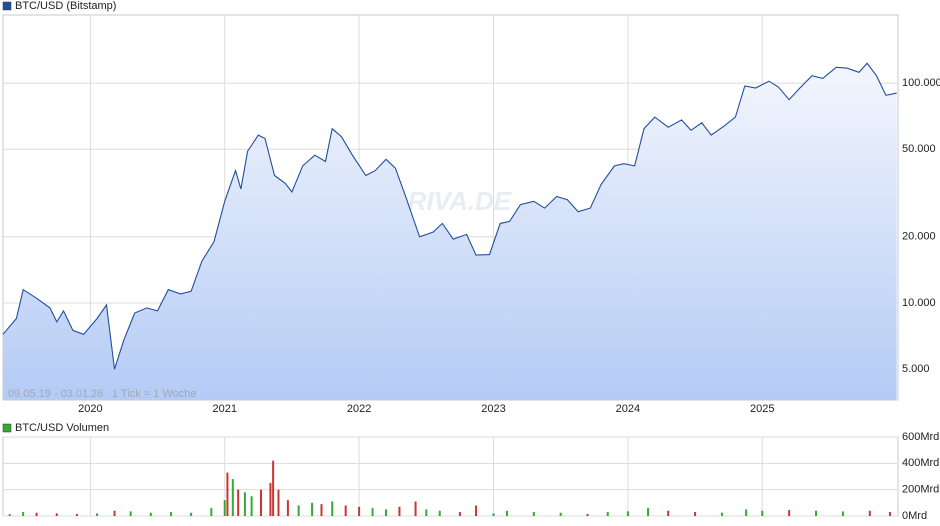 This screenshot has height=526, width=940. What do you see at coordinates (224, 409) in the screenshot?
I see `x-tick-label: 2021` at bounding box center [224, 409].